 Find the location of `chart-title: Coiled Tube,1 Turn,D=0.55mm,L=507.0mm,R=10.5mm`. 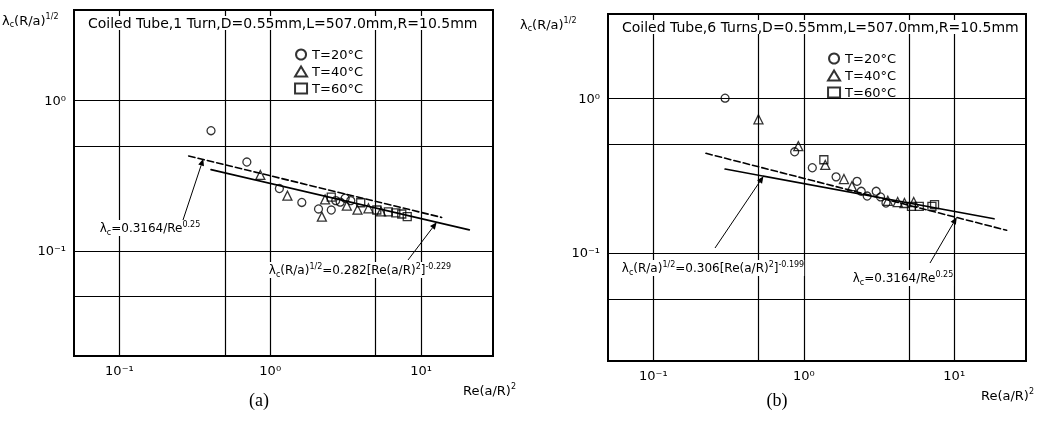

chart-title: Coiled Tube,1 Turn,D=0.55mm,L=507.0mm,R=10.5mm is located at coordinates (283, 23).